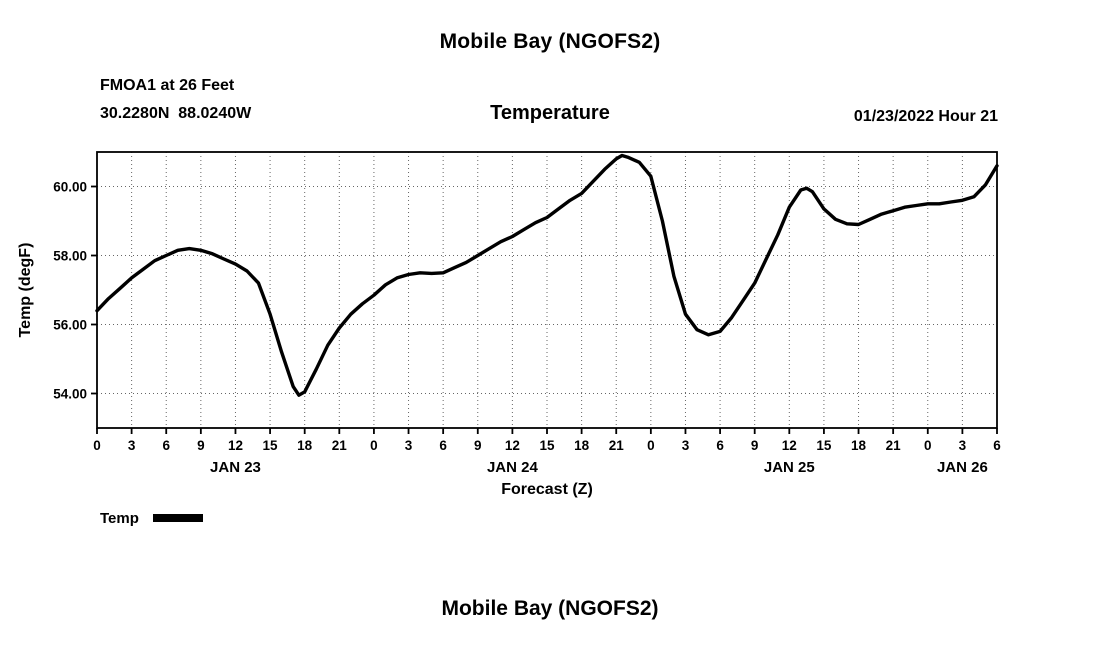  I want to click on svg-text: Forecast (Z), so click(547, 489).